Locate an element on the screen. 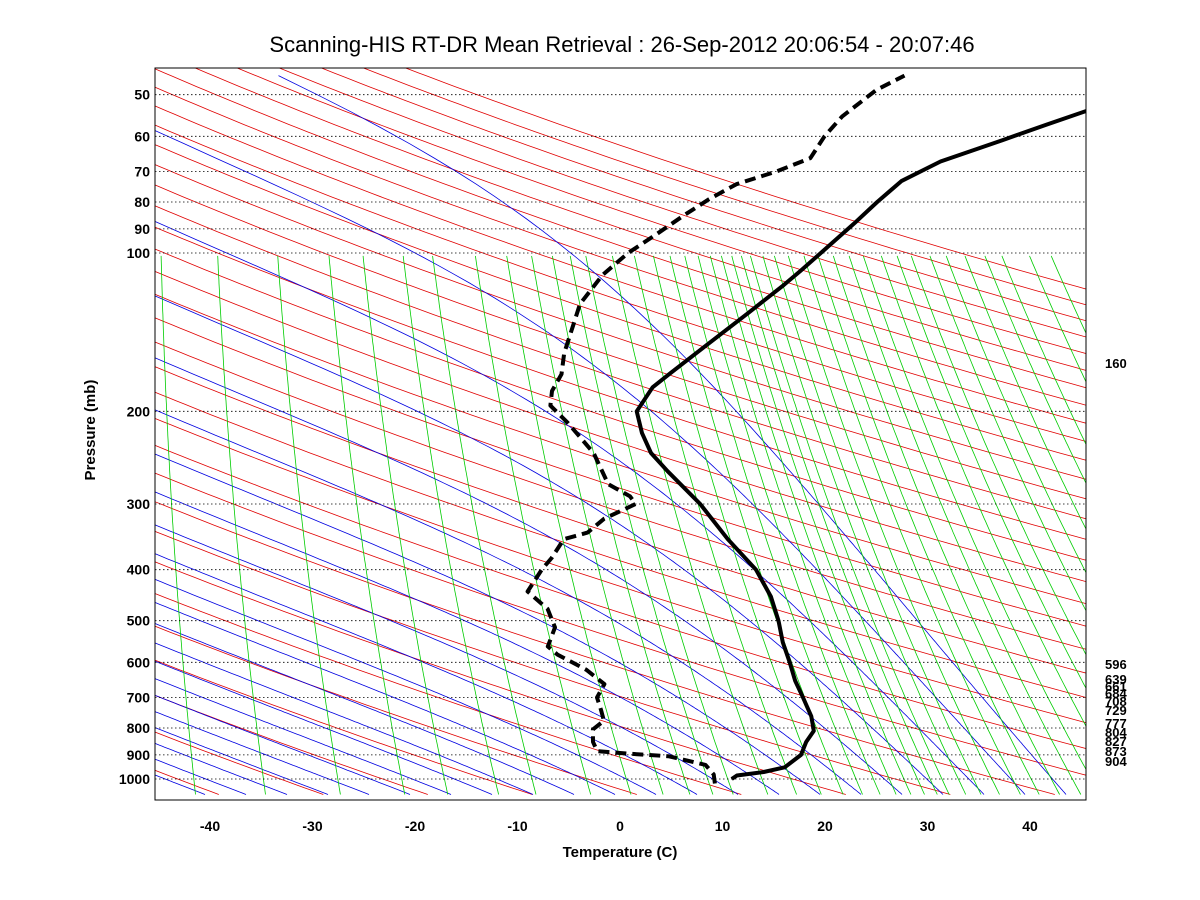 The width and height of the screenshot is (1200, 900). level-label: 639 is located at coordinates (1116, 679).